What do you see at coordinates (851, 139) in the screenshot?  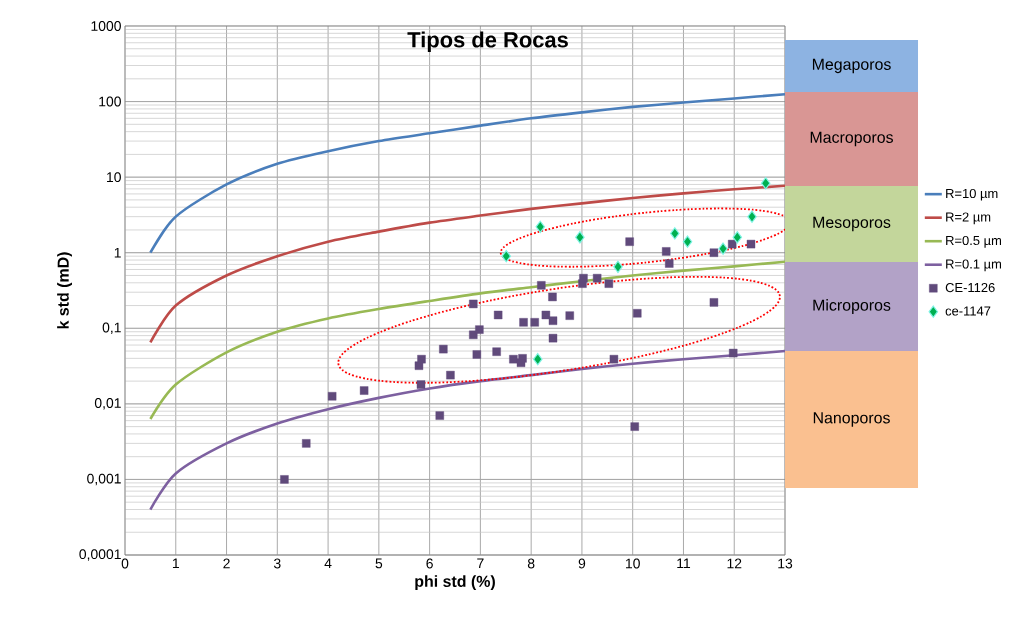 I see `text: Macroporos` at bounding box center [851, 139].